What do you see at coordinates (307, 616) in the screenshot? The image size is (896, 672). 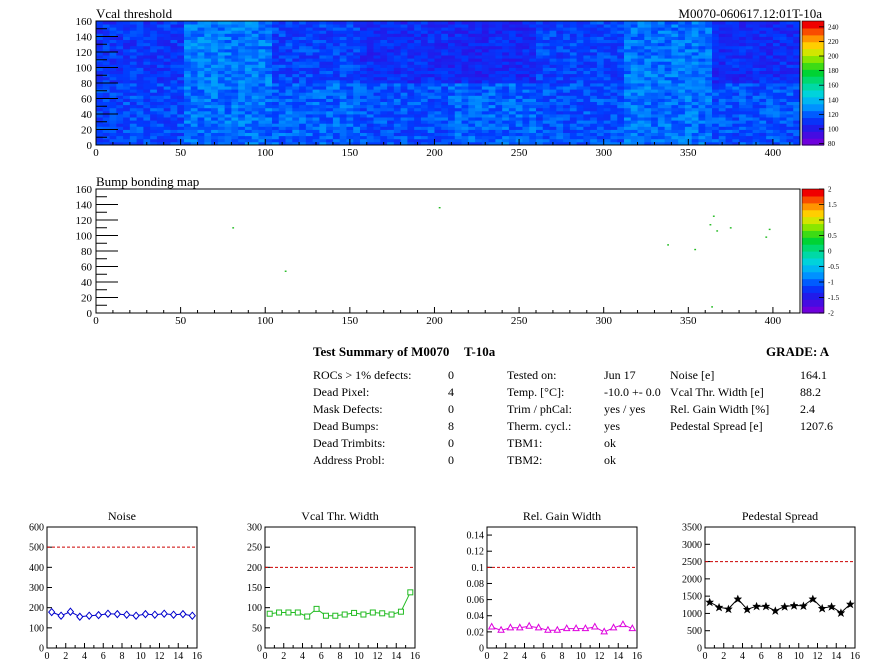 I see `data-point` at bounding box center [307, 616].